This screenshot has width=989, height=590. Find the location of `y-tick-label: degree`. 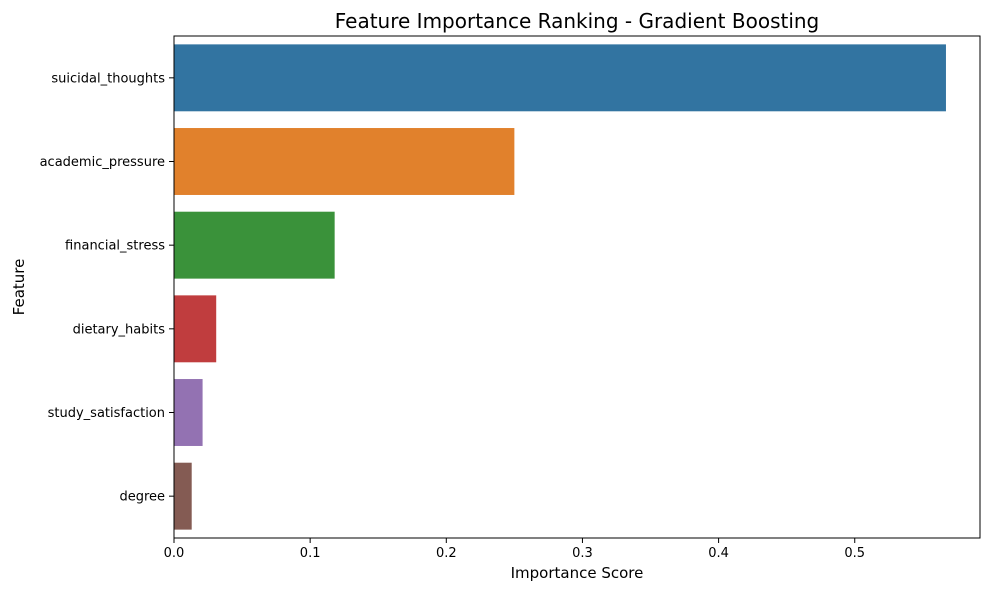

y-tick-label: degree is located at coordinates (142, 497).